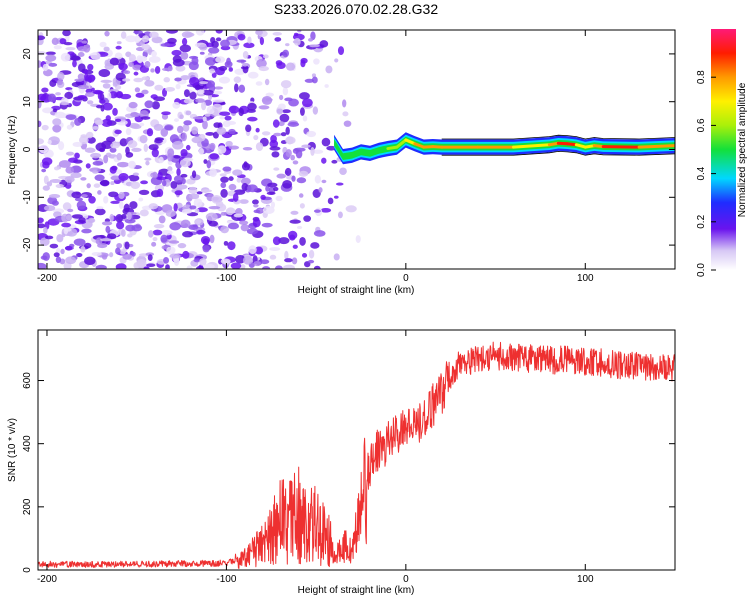  I want to click on snr-x-tick-label: -100, so click(226, 579).